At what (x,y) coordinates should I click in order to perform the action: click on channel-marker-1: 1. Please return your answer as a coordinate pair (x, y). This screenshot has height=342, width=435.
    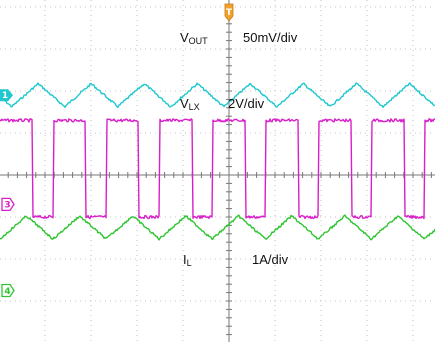
    Looking at the image, I should click on (6, 95).